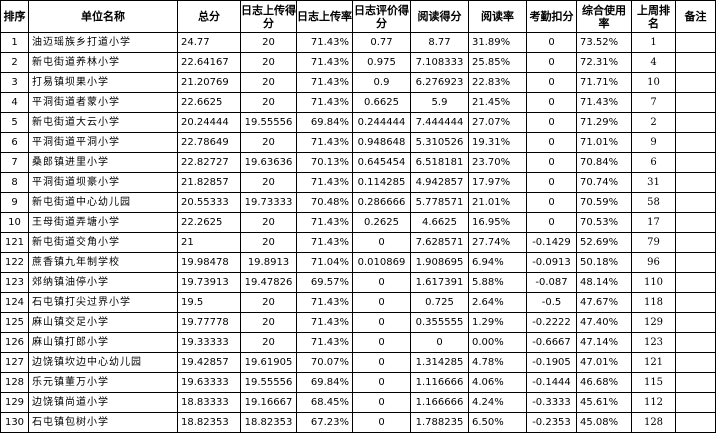 The height and width of the screenshot is (441, 717). What do you see at coordinates (497, 382) in the screenshot?
I see `cell-read-rate: 4.06%` at bounding box center [497, 382].